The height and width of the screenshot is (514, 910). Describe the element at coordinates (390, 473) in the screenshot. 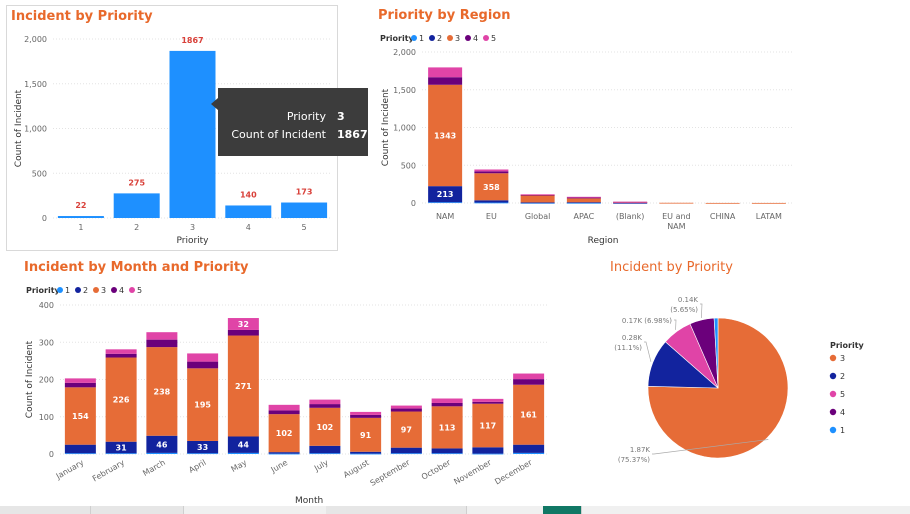

I see `x-tick-label: September` at that location.